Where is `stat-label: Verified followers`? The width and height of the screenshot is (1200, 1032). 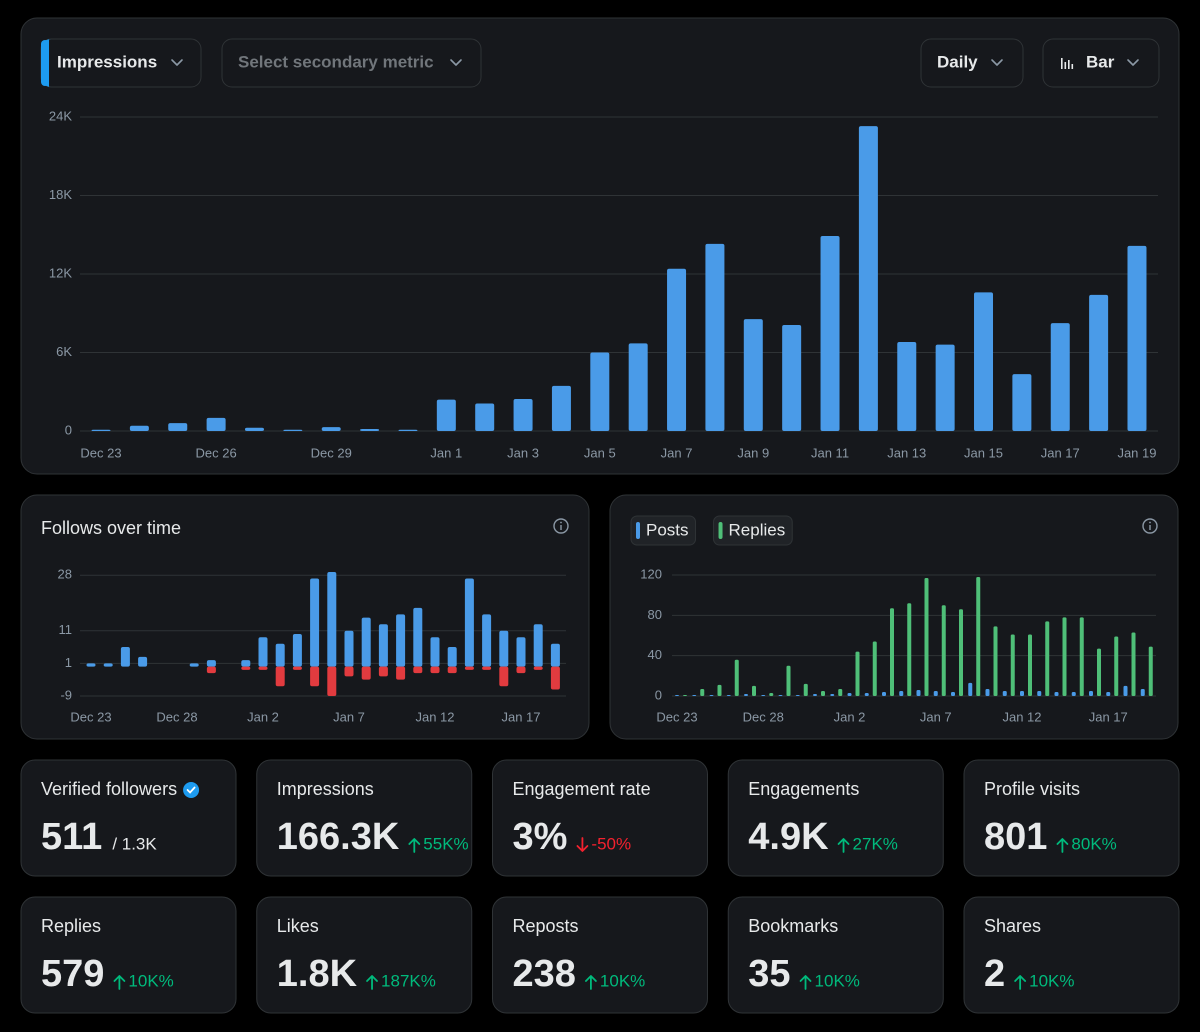 stat-label: Verified followers is located at coordinates (109, 789).